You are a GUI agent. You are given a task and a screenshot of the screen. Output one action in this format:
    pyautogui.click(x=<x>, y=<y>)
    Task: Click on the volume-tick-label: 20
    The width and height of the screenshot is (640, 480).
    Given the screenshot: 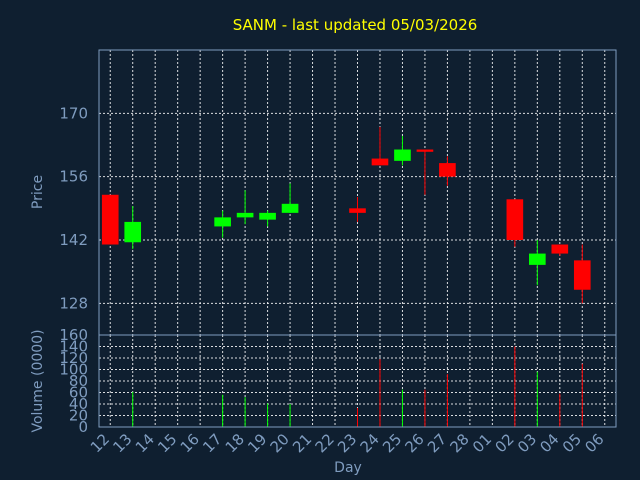 What is the action you would take?
    pyautogui.click(x=78, y=416)
    